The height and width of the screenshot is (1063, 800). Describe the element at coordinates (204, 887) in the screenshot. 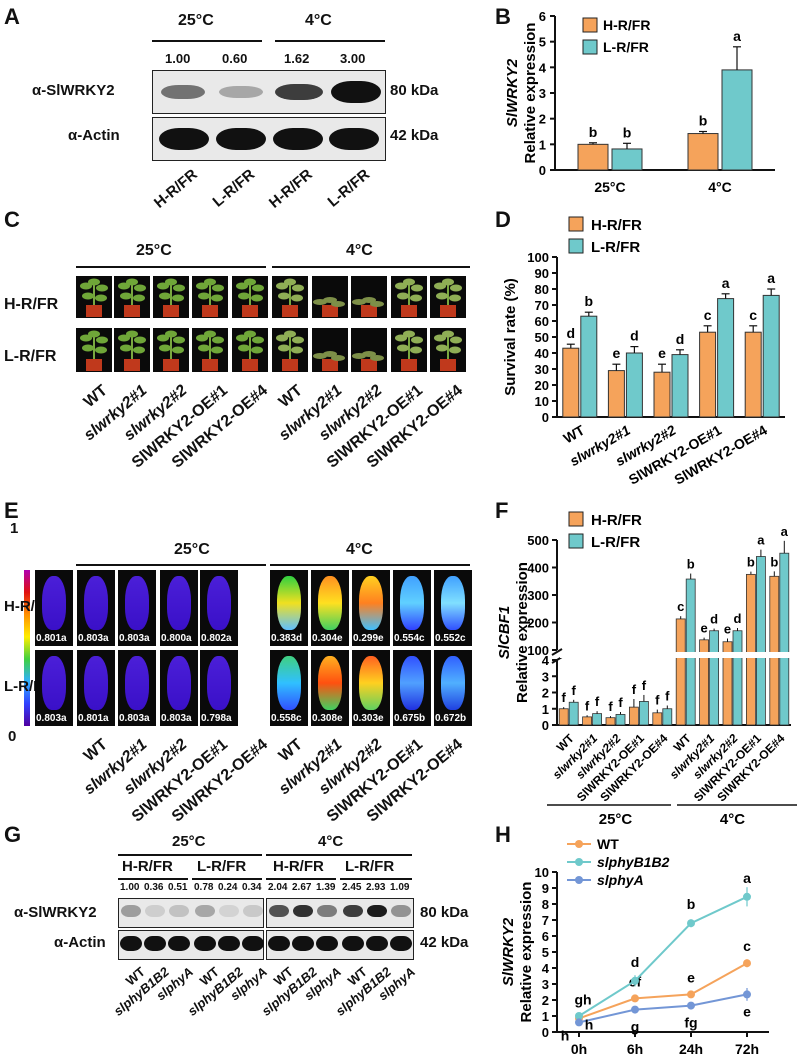

I see `band-value: 0.78` at that location.